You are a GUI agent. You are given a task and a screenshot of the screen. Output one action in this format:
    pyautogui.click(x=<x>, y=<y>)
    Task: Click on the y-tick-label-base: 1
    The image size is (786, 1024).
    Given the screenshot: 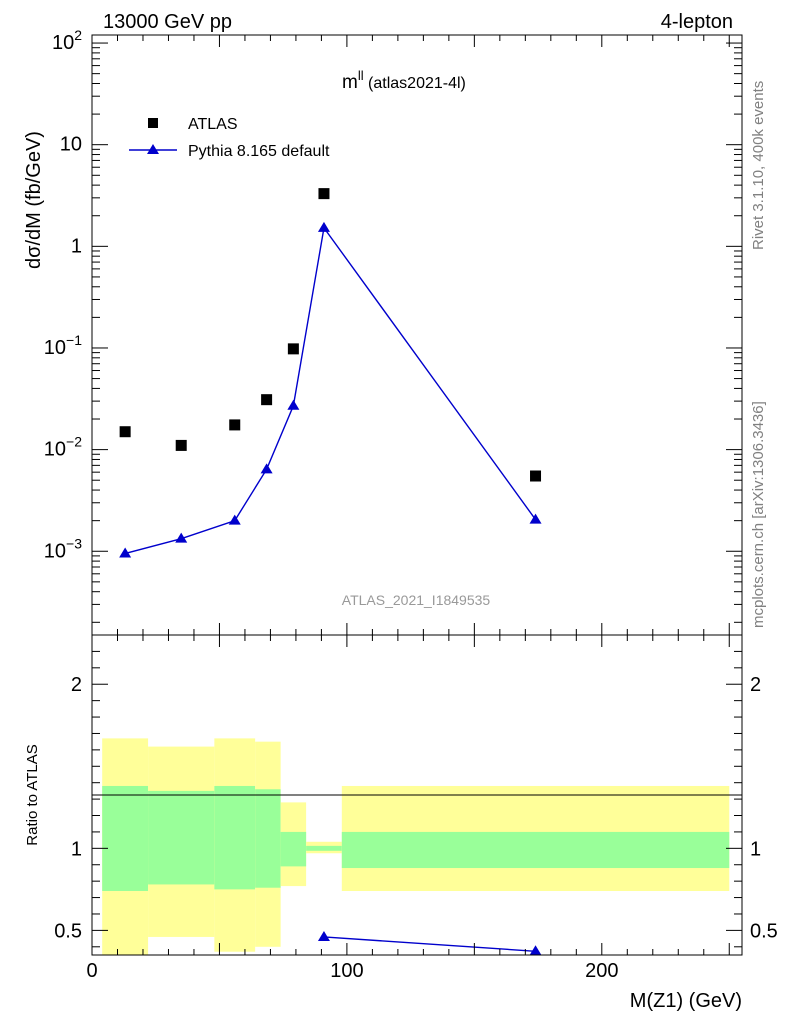 What is the action you would take?
    pyautogui.click(x=76, y=246)
    